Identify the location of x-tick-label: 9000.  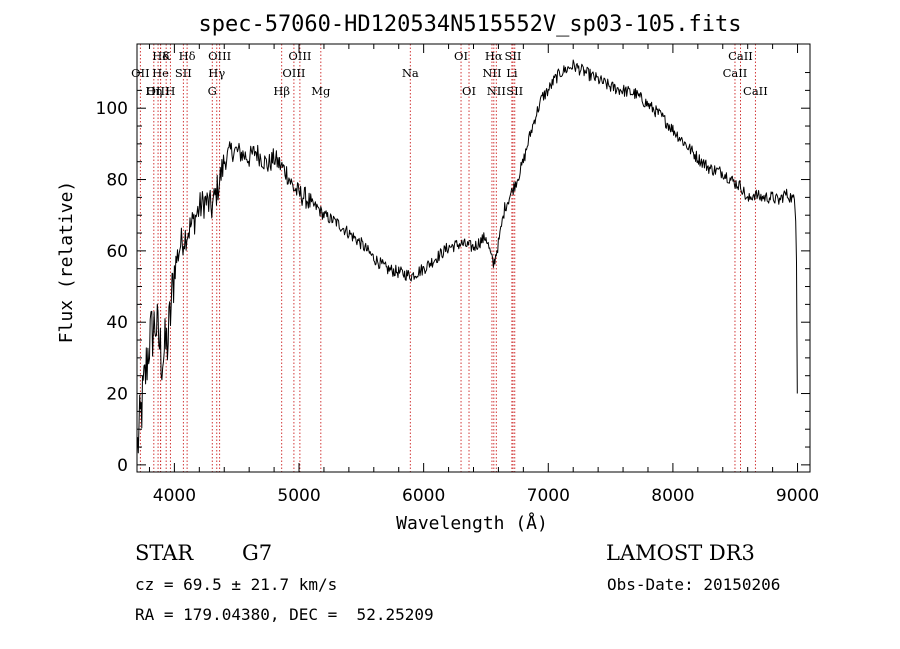
(797, 496).